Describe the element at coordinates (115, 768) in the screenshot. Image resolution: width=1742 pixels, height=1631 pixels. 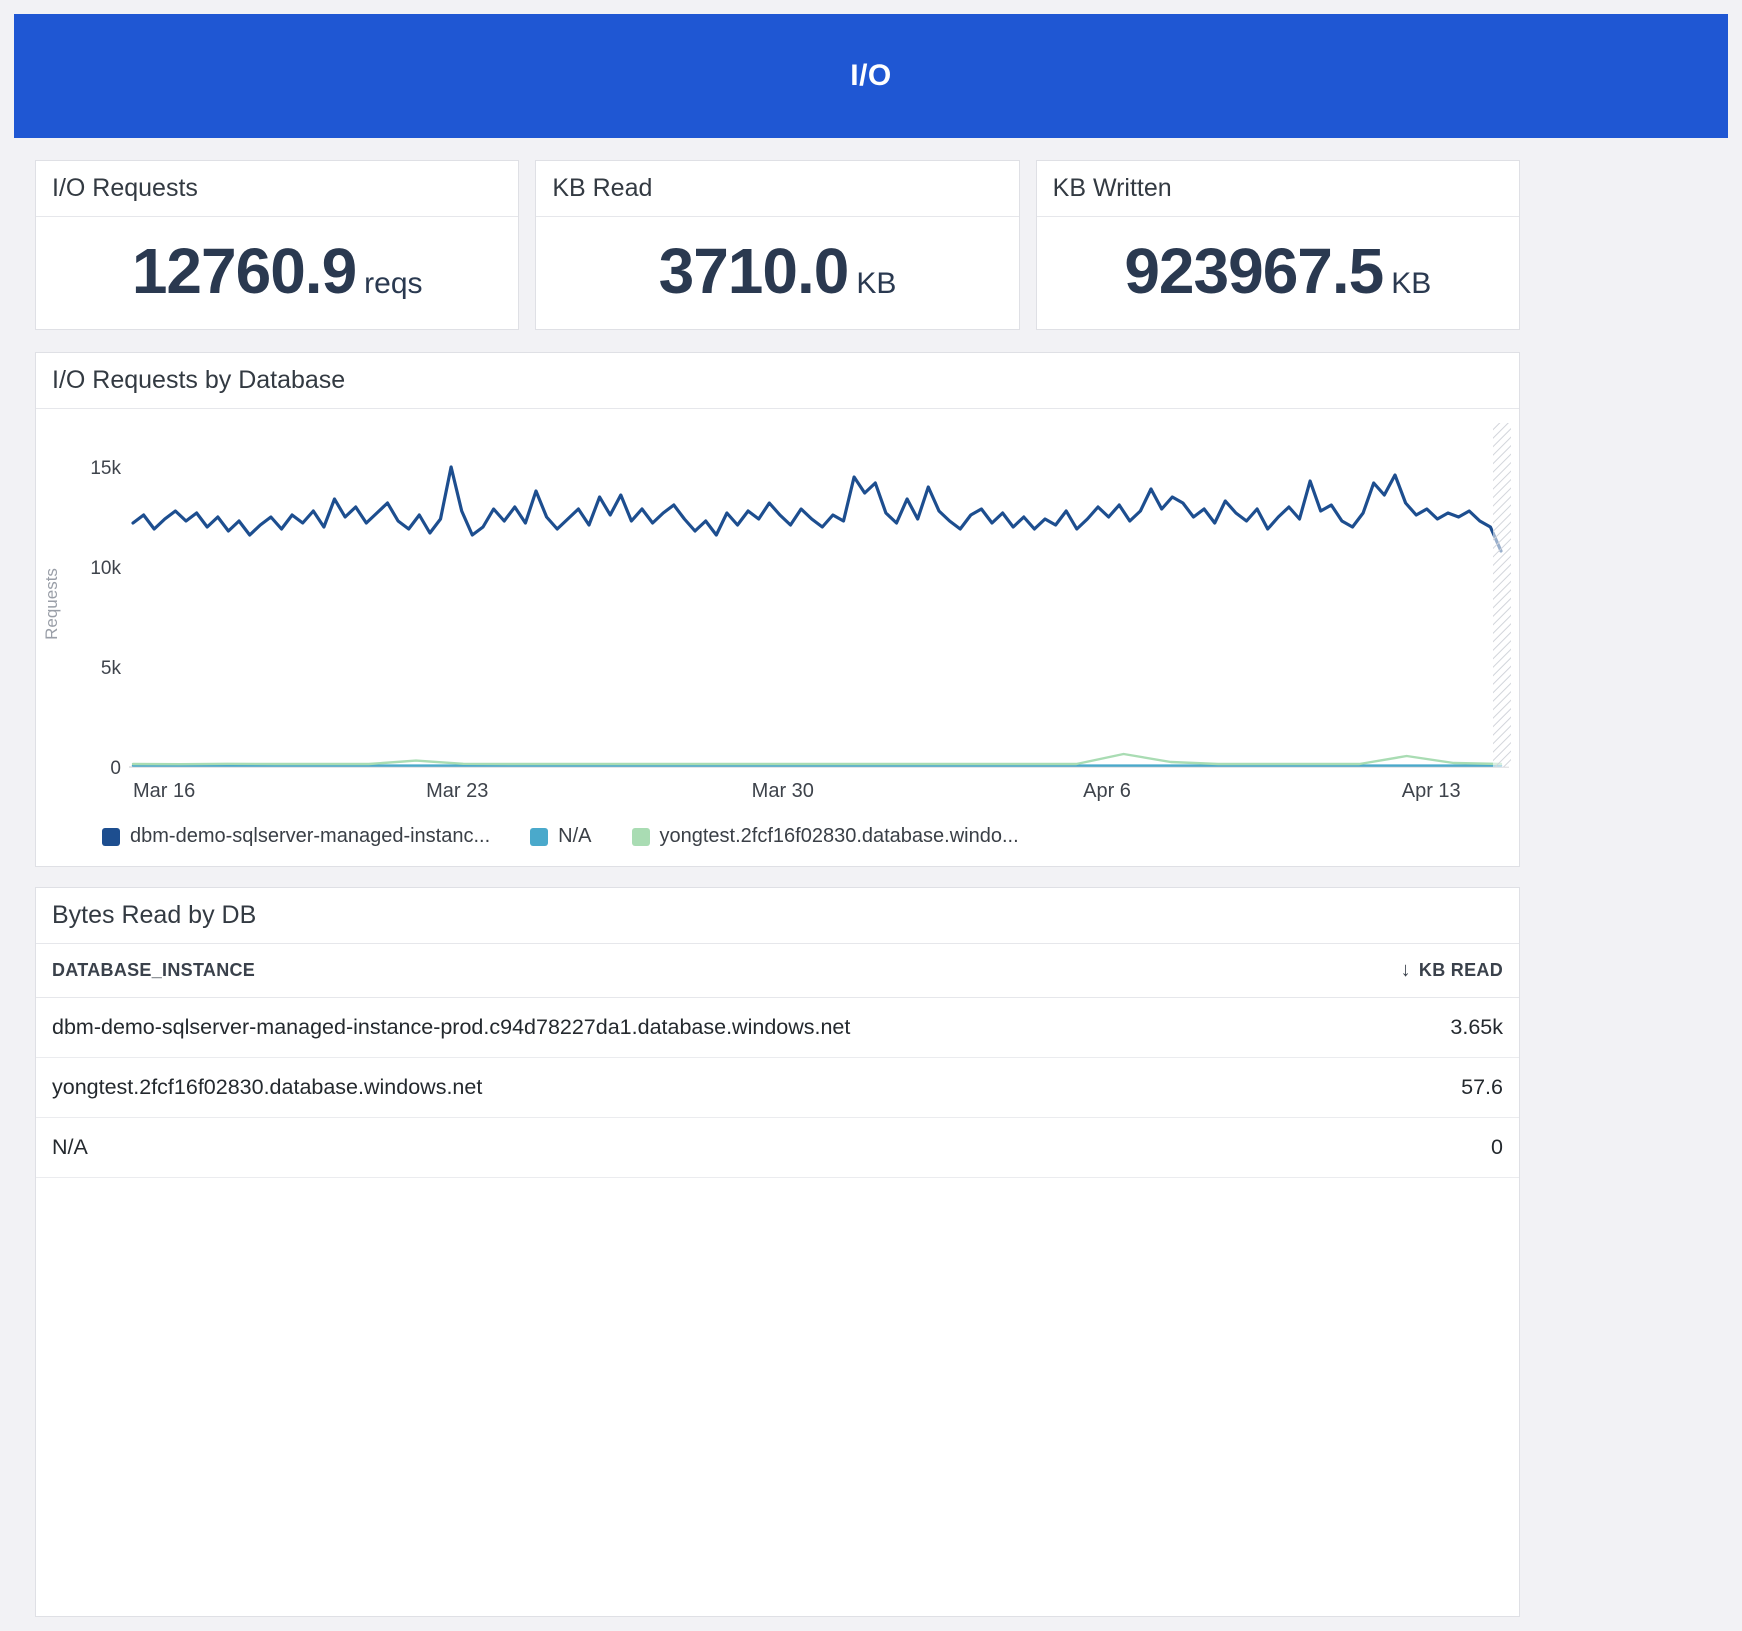
I see `svg-text: 0` at that location.